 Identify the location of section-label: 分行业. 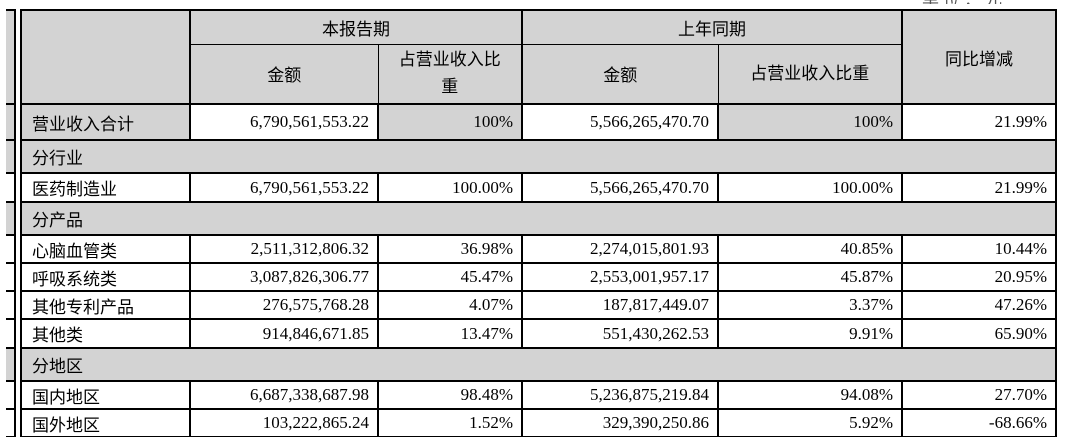
(538, 156).